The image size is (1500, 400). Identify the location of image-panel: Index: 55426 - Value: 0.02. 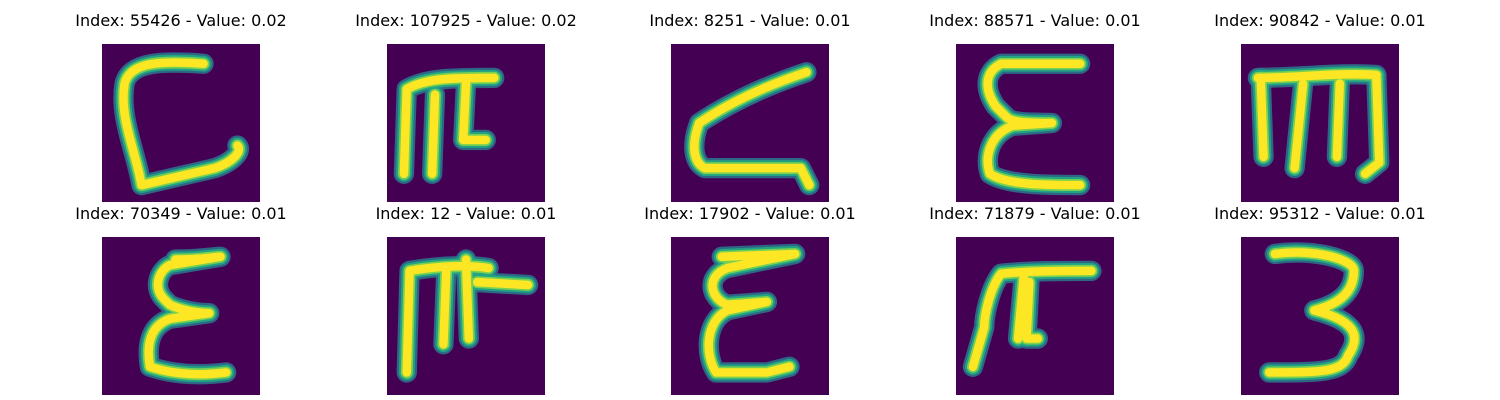
(181, 106).